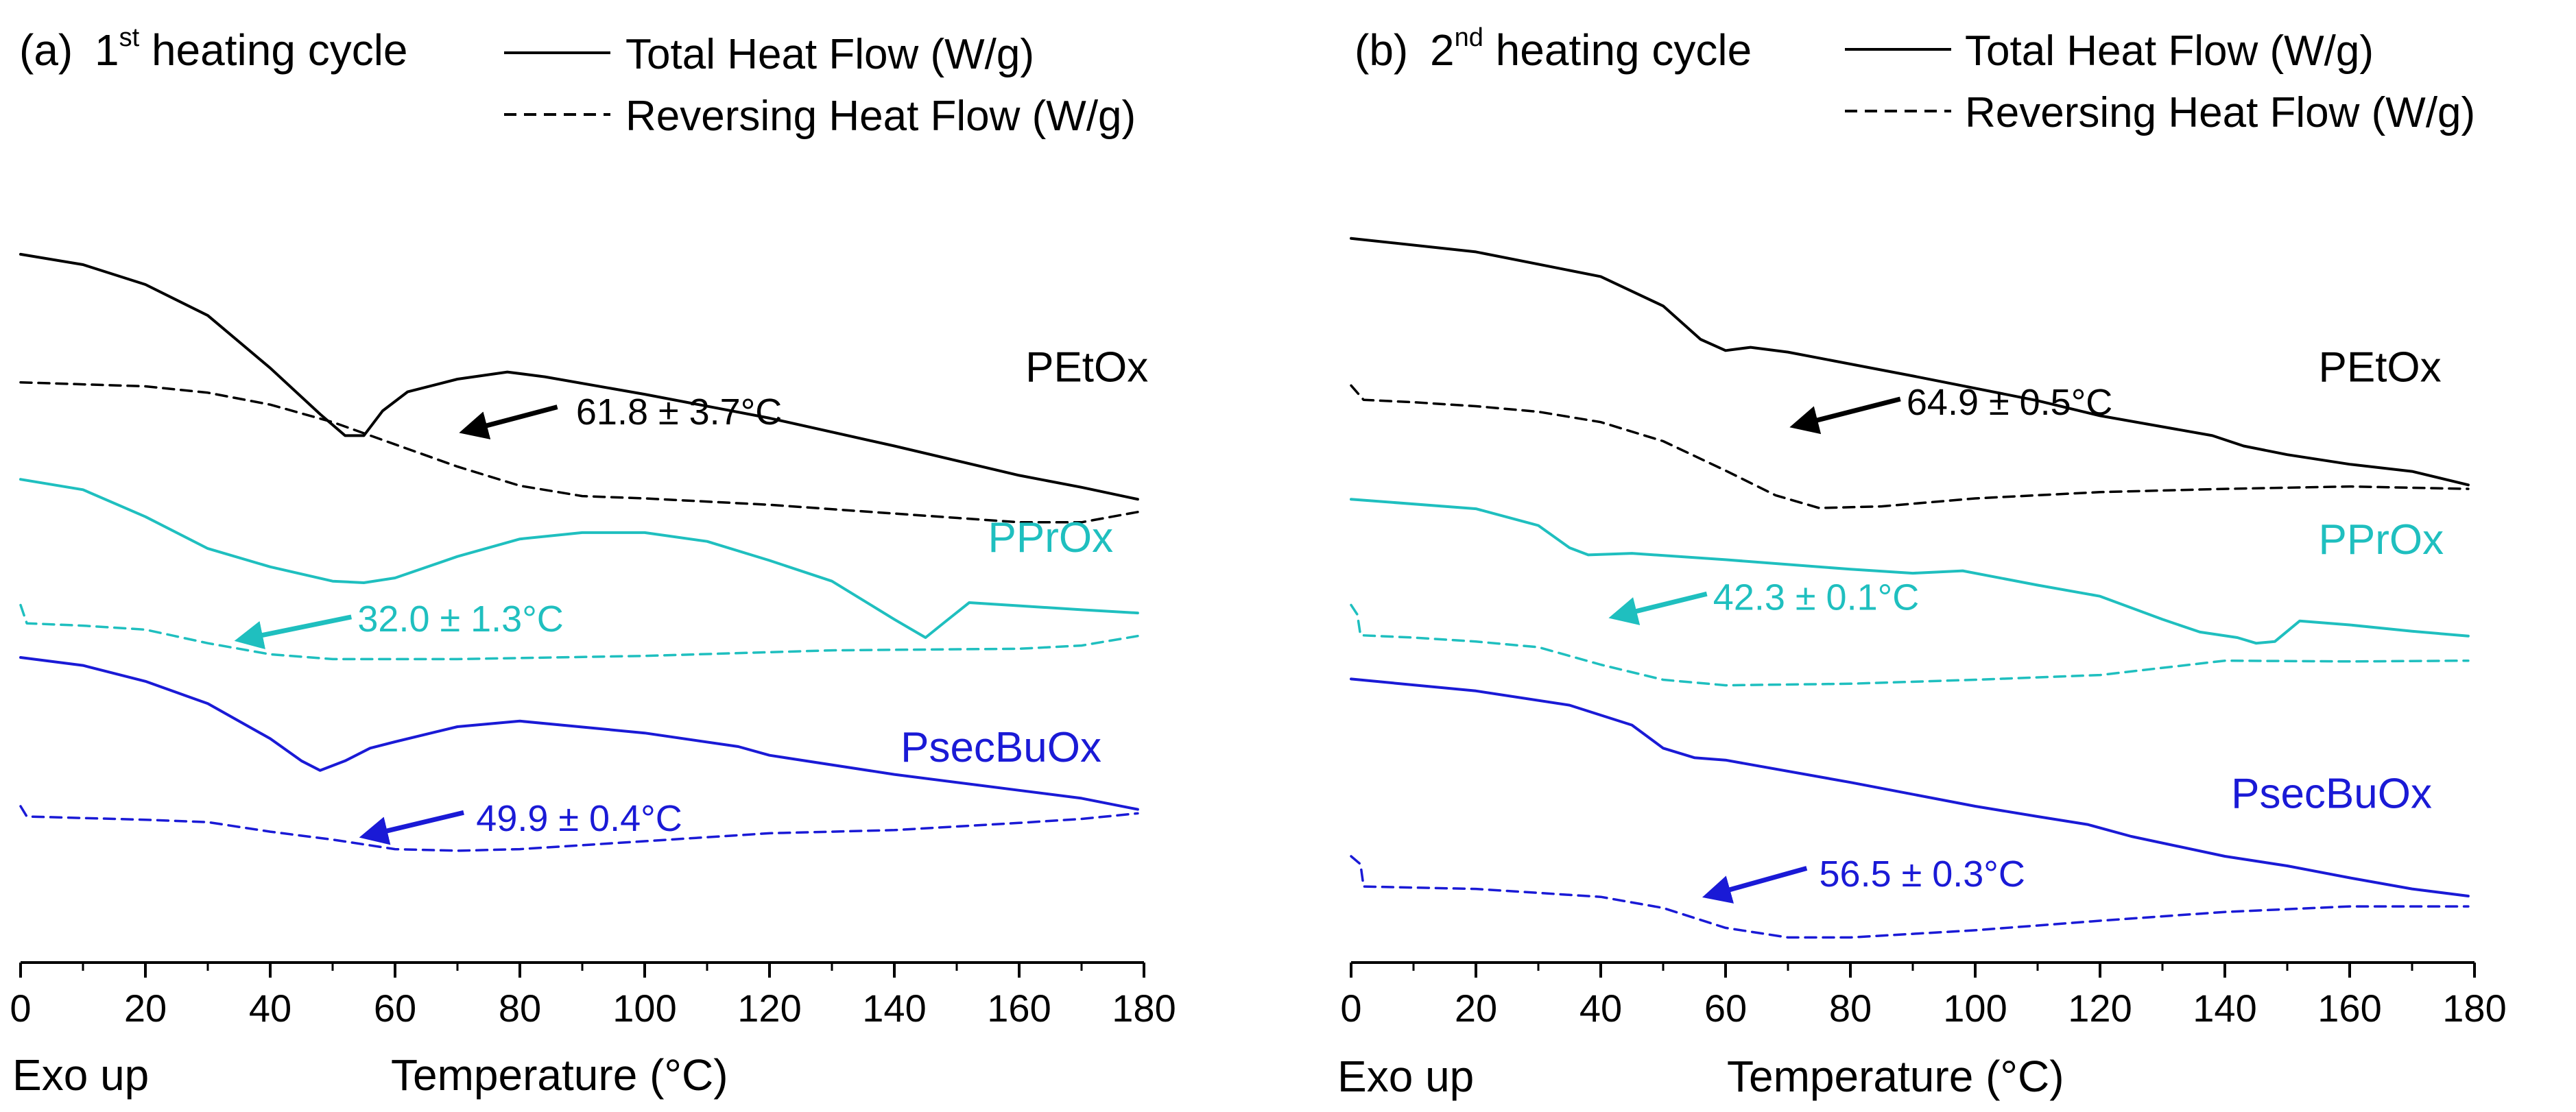 The image size is (2576, 1112). I want to click on panel-b-tg-label-pprox: 42.3 ± 0.1°C, so click(1816, 597).